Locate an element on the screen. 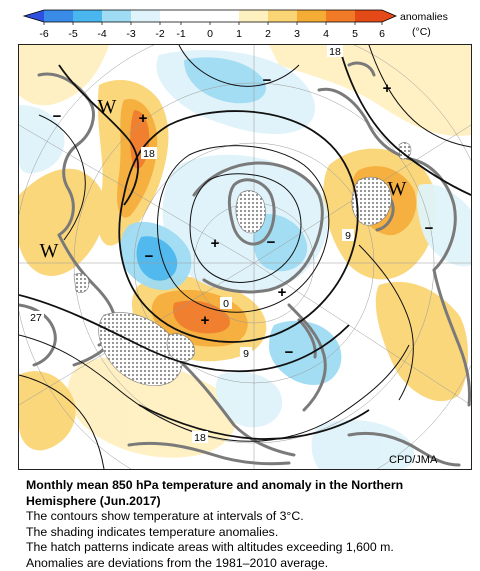 Image resolution: width=480 pixels, height=571 pixels. warm-area-north-west is located at coordinates (64, 75).